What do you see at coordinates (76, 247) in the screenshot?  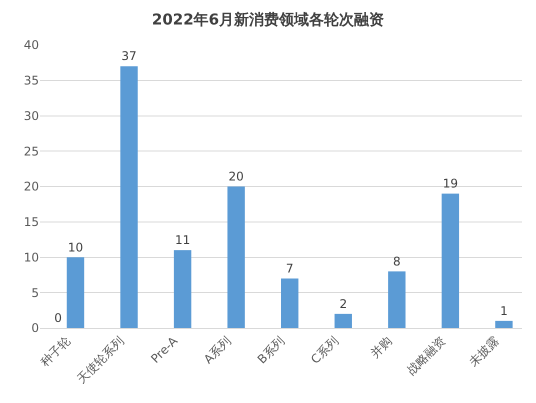 I see `data-label: 10` at bounding box center [76, 247].